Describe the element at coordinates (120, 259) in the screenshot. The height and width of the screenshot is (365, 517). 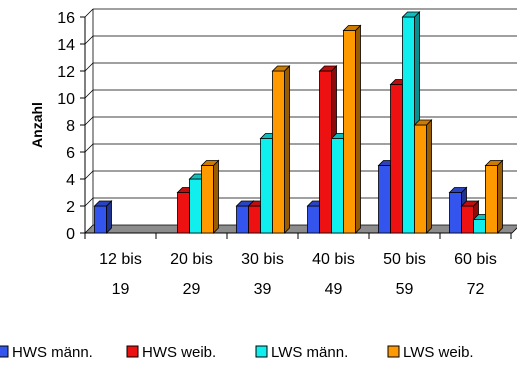
I see `x-tick-label: 12 bis` at that location.